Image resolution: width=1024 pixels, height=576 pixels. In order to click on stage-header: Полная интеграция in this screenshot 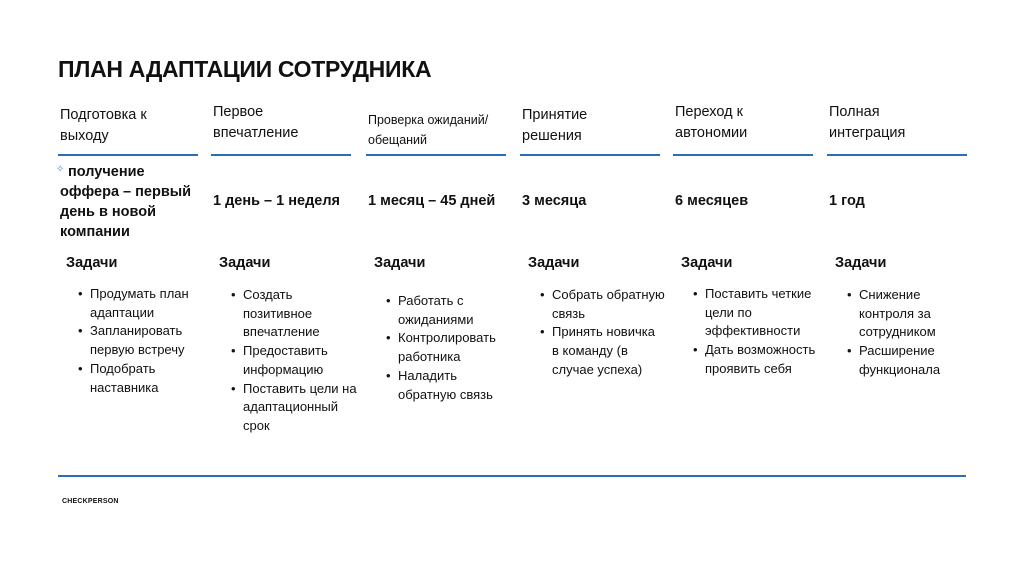, I will do `click(867, 122)`.